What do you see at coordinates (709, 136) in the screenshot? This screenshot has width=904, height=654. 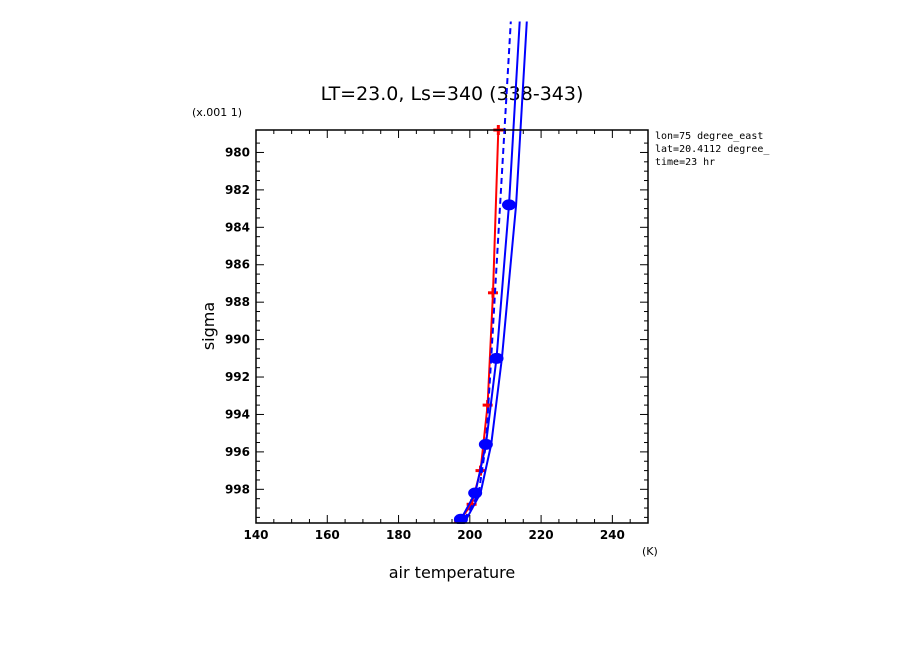 I see `annotation-lon: lon=75 degree_east` at bounding box center [709, 136].